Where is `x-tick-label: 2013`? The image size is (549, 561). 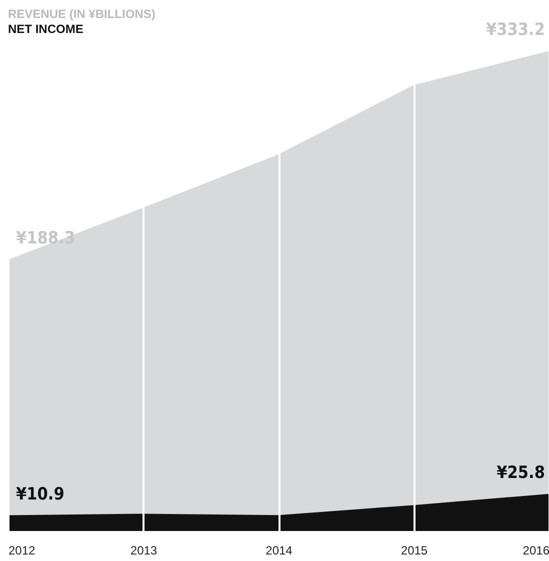
x-tick-label: 2013 is located at coordinates (144, 551).